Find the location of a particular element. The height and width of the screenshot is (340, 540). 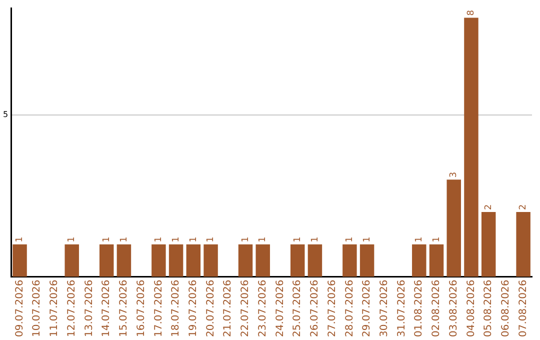

x-tick-label: 20.07.2026 is located at coordinates (210, 309).